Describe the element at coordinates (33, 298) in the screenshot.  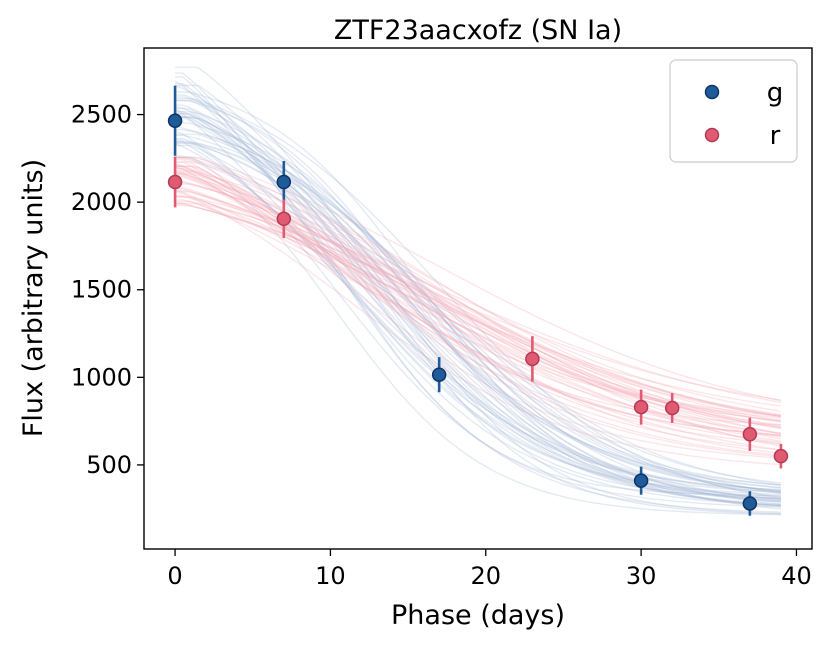
I see `y-axis-label: Flux (arbitrary units)` at that location.